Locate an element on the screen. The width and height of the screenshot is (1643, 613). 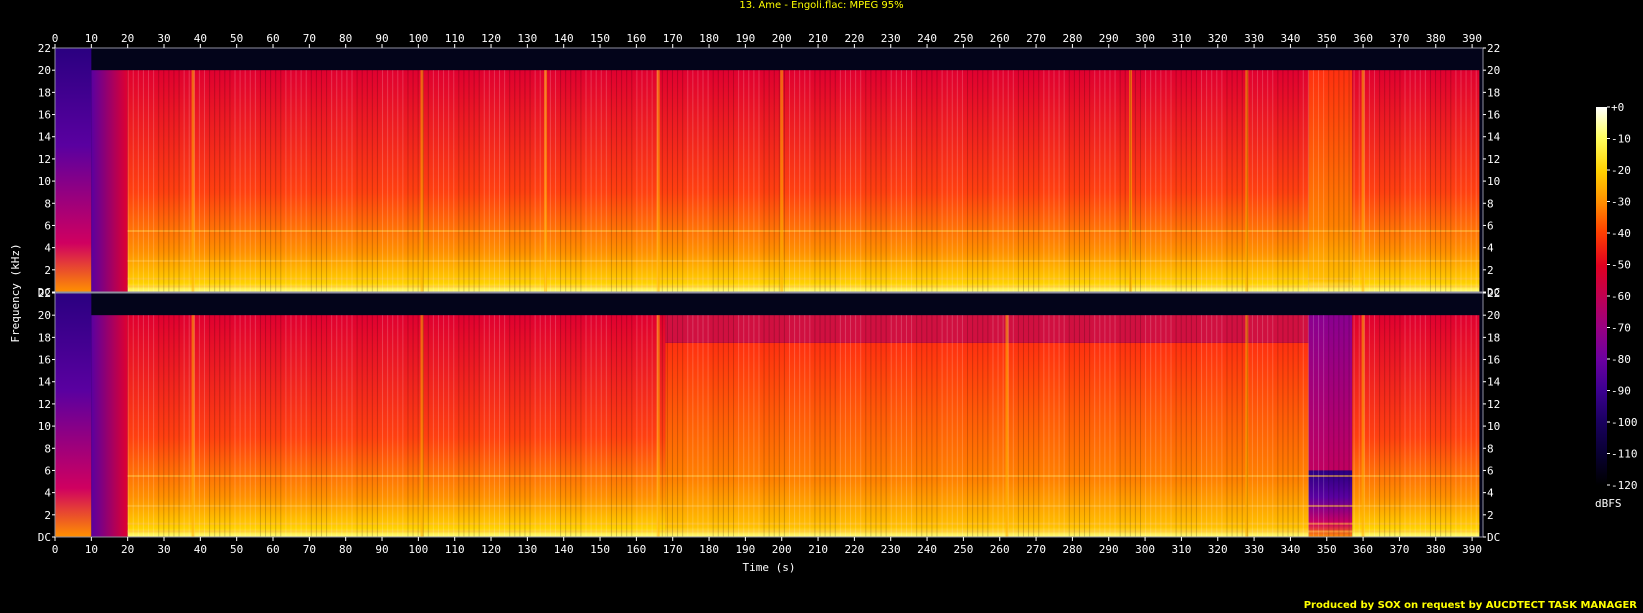
x-tick-label: 60 is located at coordinates (272, 549).